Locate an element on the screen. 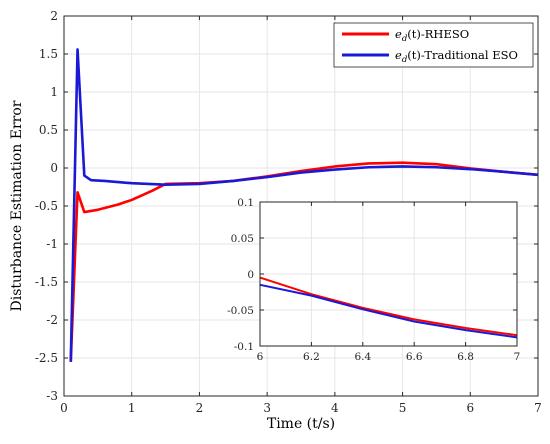 The image size is (550, 444). inset-x-tick-label: 7 is located at coordinates (517, 357).